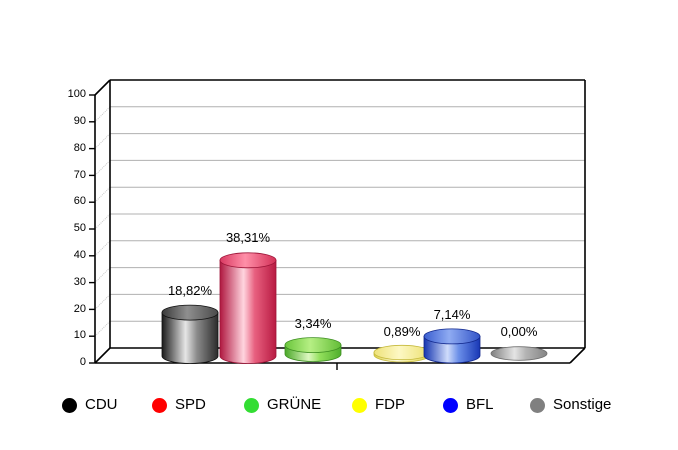 The width and height of the screenshot is (678, 450). What do you see at coordinates (190, 290) in the screenshot?
I see `data-label-cdu: 18,82%` at bounding box center [190, 290].